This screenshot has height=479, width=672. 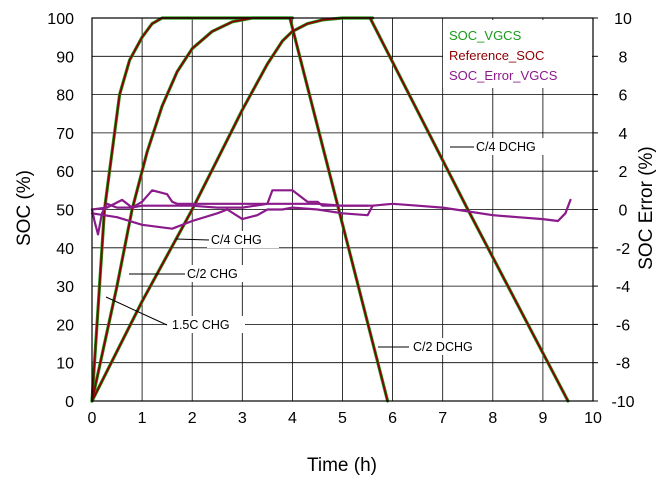 I want to click on y-tick-label: 80, so click(x=65, y=96).